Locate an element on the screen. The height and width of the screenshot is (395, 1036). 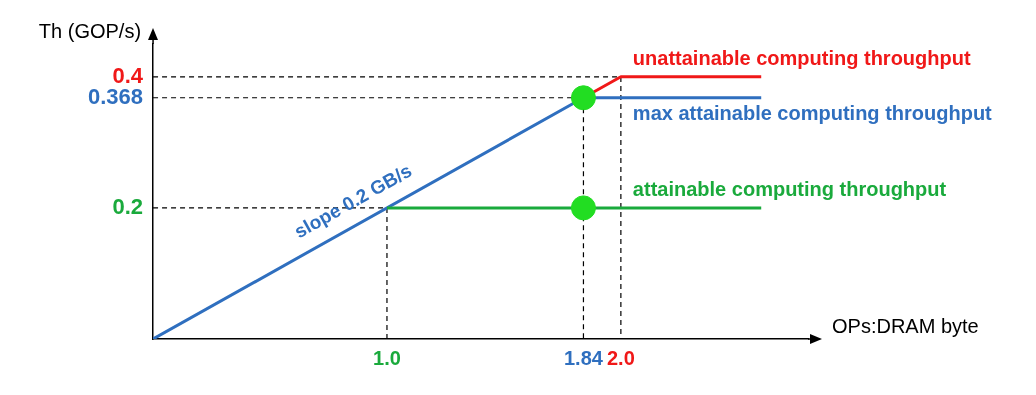
series-label: attainable computing throughput is located at coordinates (789, 189).